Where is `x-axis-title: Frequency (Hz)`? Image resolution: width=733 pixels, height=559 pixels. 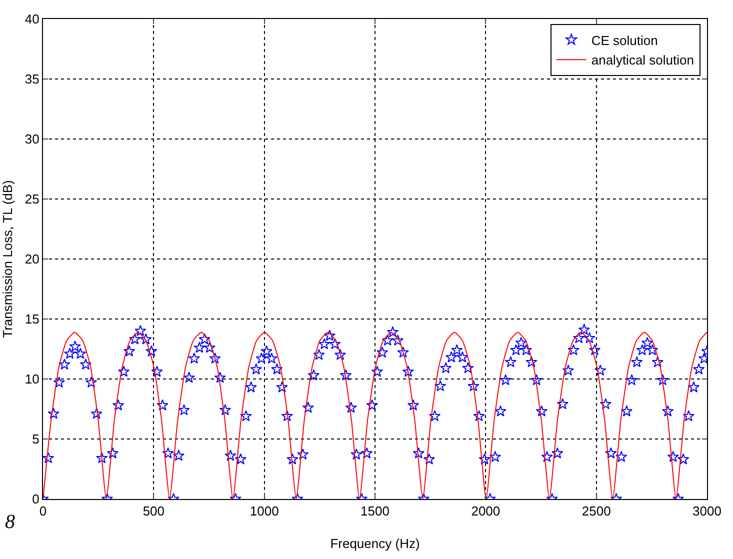
x-axis-title: Frequency (Hz) is located at coordinates (375, 543).